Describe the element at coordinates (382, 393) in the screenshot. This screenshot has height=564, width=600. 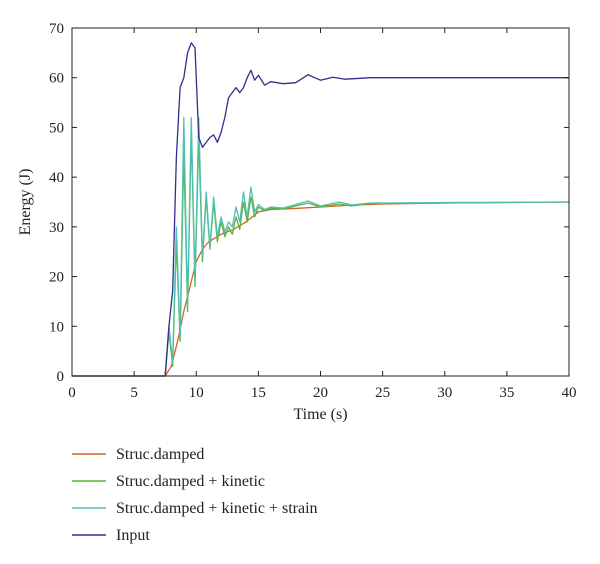
I see `x-tick-label: 25` at that location.